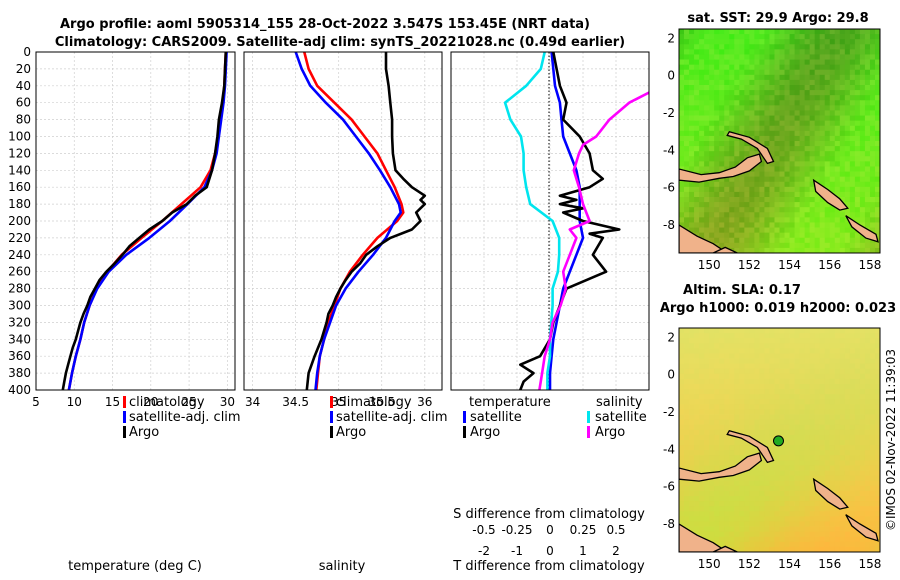 This screenshot has width=900, height=580. Describe the element at coordinates (227, 402) in the screenshot. I see `x-tick-label: 30` at that location.